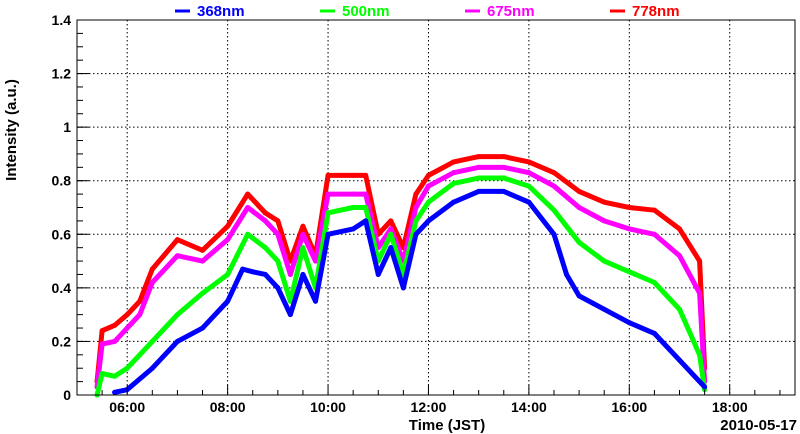  Describe the element at coordinates (328, 407) in the screenshot. I see `x-tick-label: 10:00` at that location.